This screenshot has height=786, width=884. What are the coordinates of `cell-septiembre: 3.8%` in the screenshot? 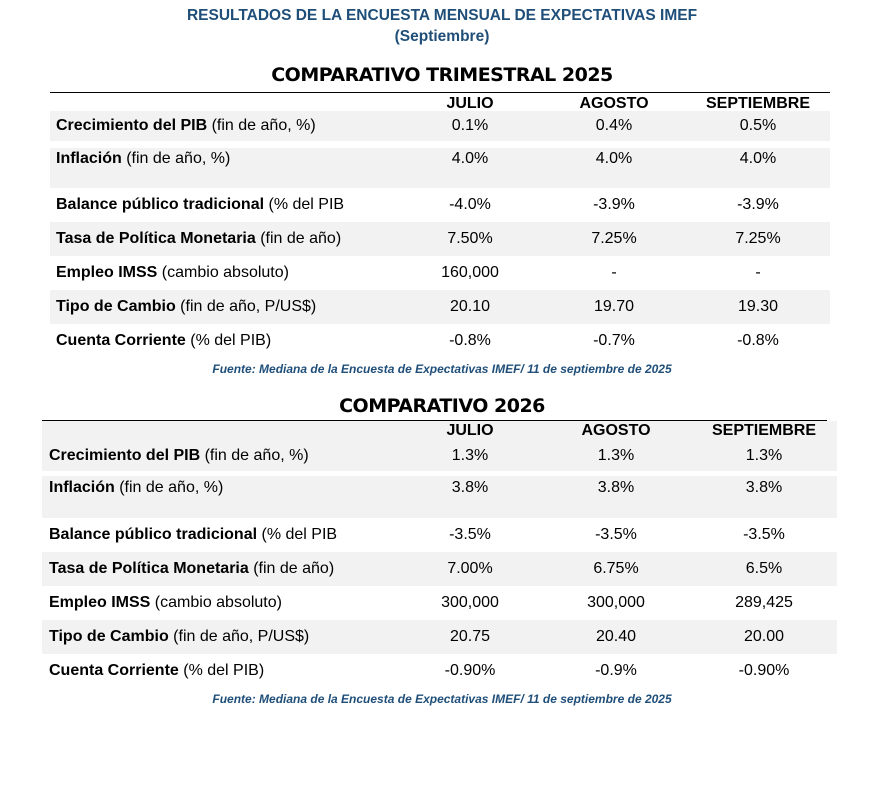 It's located at (764, 487).